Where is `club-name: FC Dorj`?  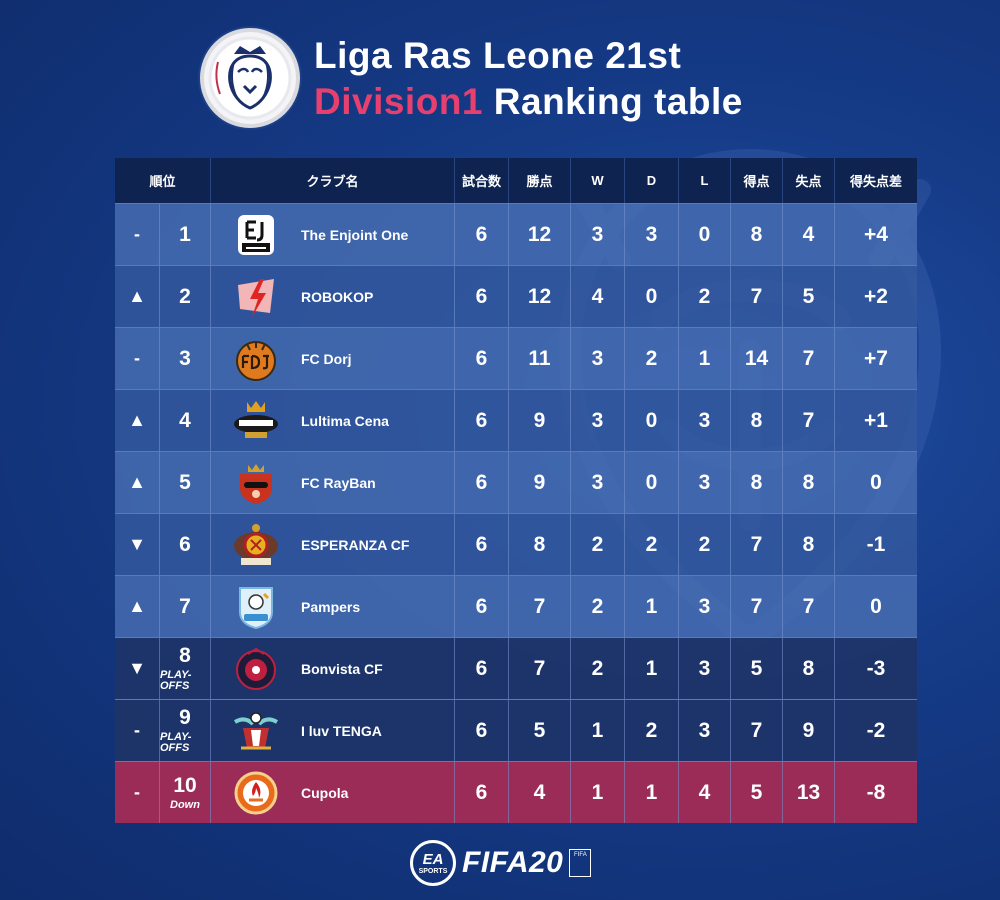 club-name: FC Dorj is located at coordinates (326, 358).